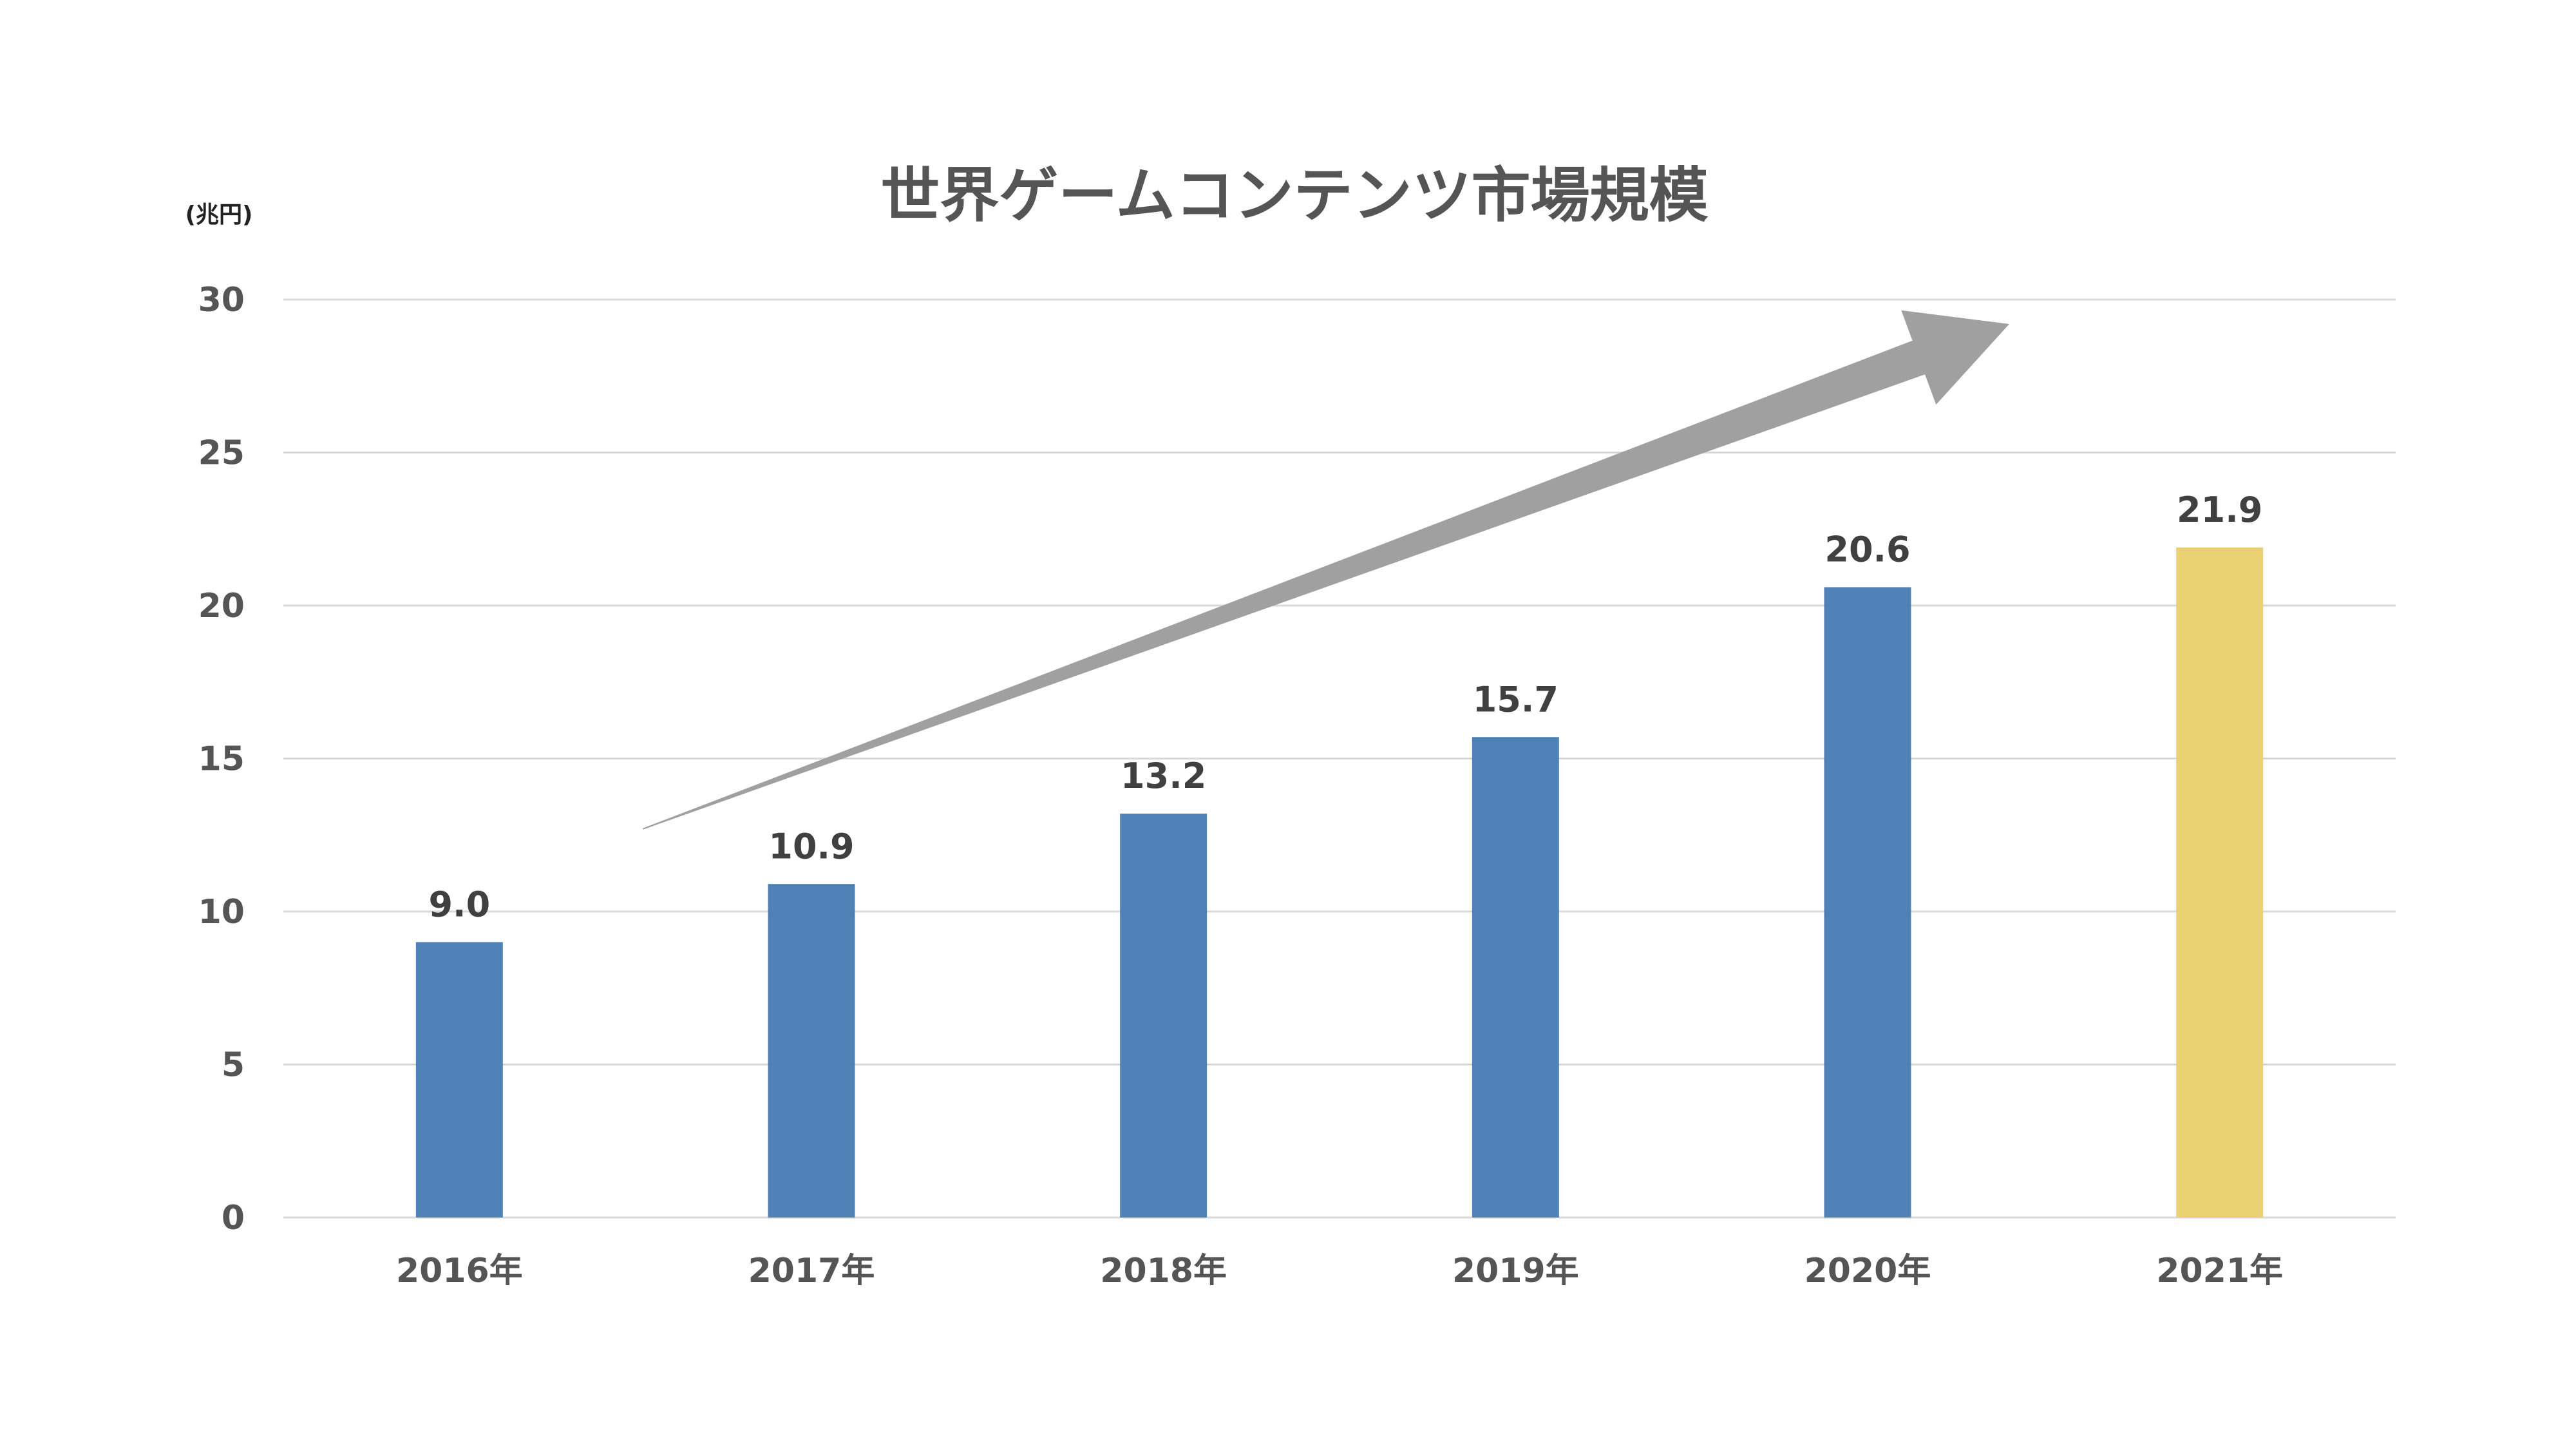 Image resolution: width=2576 pixels, height=1452 pixels. What do you see at coordinates (1867, 1271) in the screenshot?
I see `x-tick-label: 2020年` at bounding box center [1867, 1271].